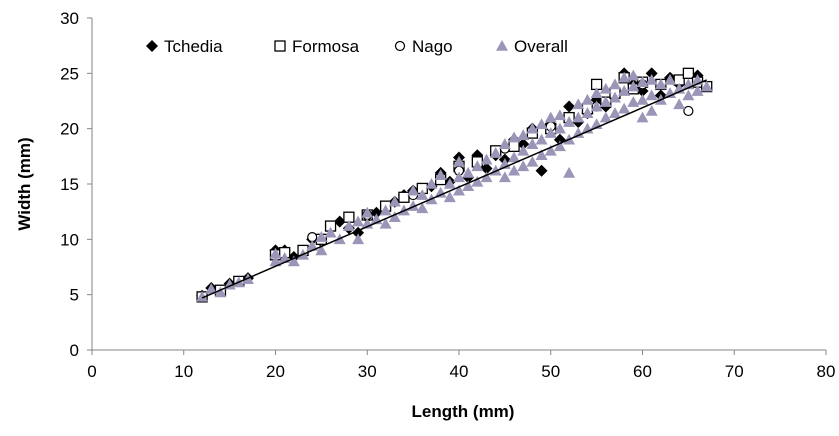 This screenshot has height=436, width=839. Describe the element at coordinates (91, 371) in the screenshot. I see `x-tick-label: 0` at that location.